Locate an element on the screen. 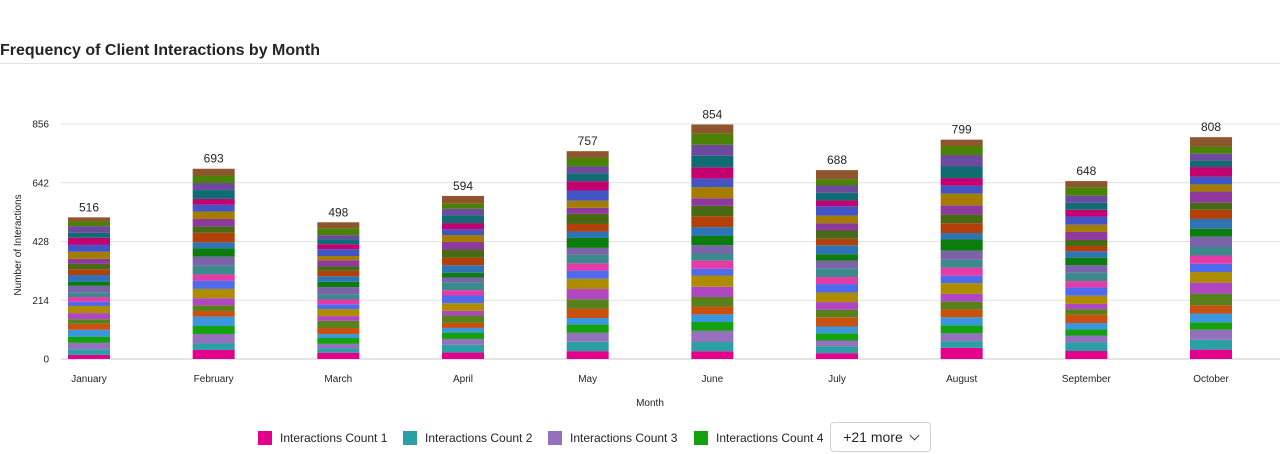 The width and height of the screenshot is (1280, 454). bar-stack: 688 is located at coordinates (837, 256).